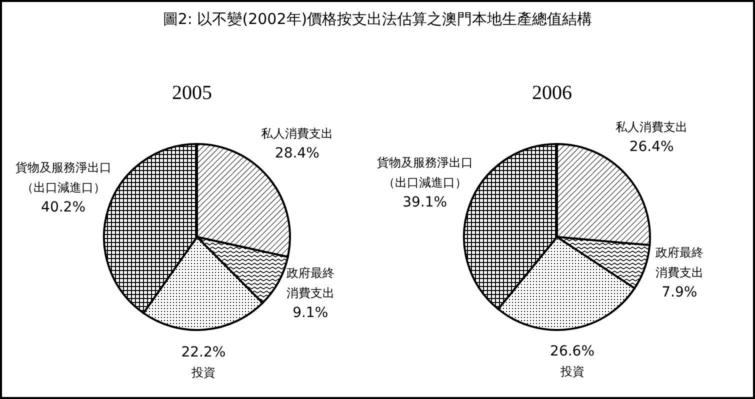 This screenshot has width=755, height=399. I want to click on data-label: 26.6%, so click(572, 351).